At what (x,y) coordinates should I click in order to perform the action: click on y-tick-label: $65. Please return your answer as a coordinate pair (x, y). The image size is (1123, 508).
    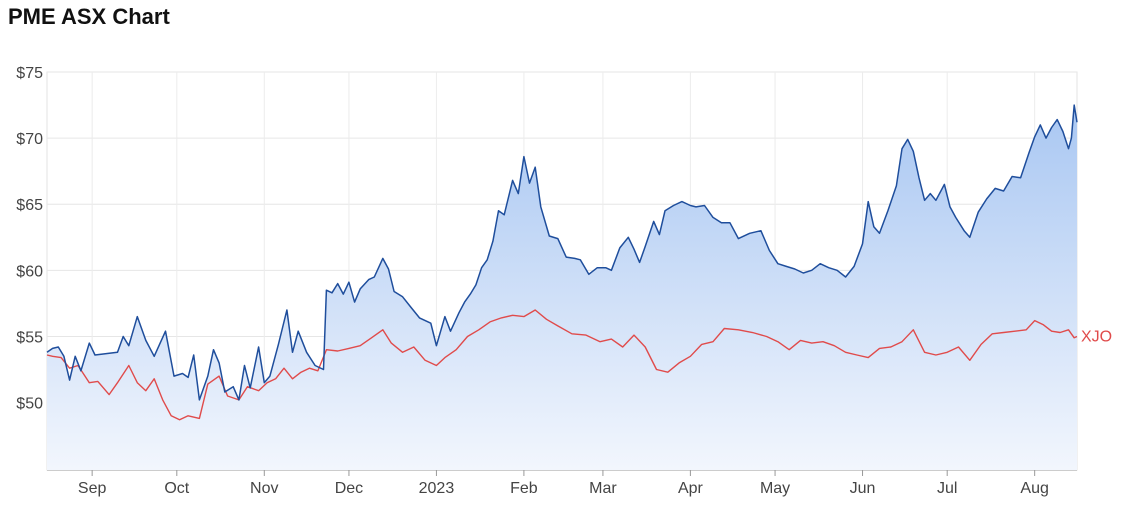
    Looking at the image, I should click on (29, 205).